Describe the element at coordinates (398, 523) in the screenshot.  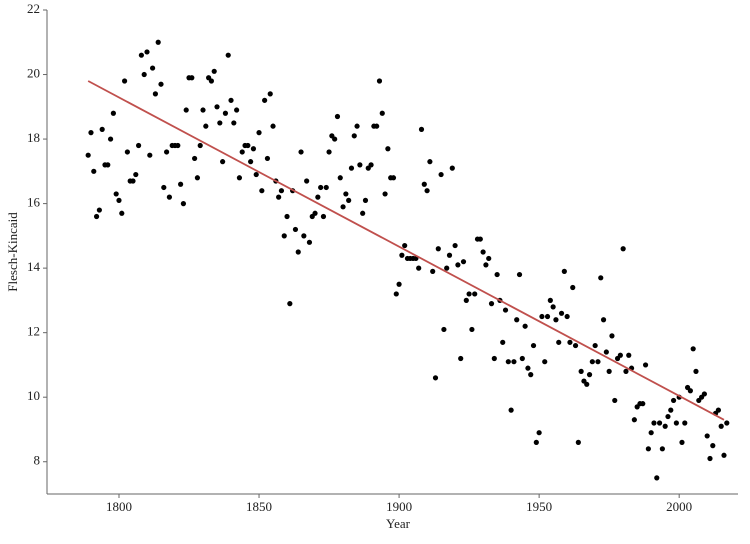
I see `x-axis-title: Year` at that location.